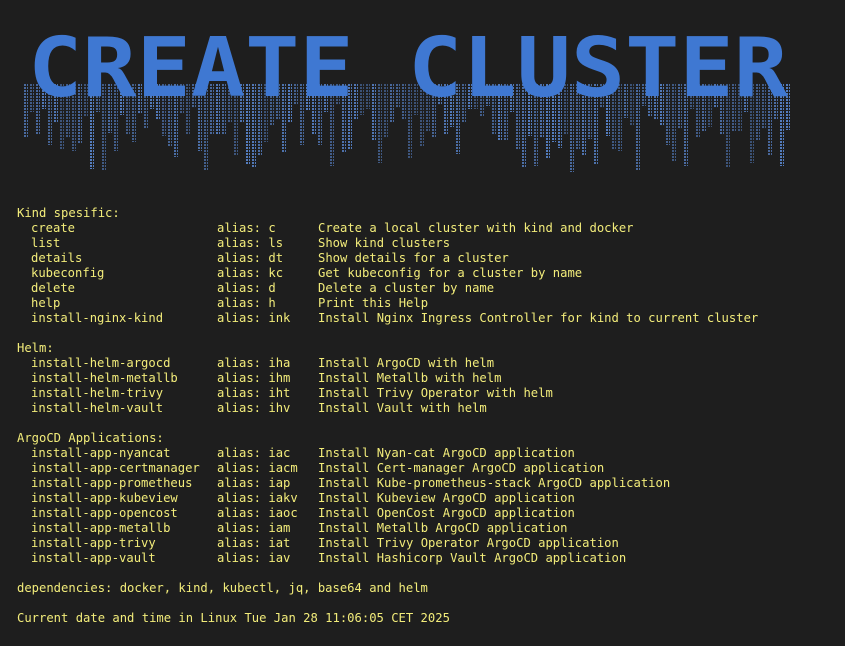  What do you see at coordinates (254, 543) in the screenshot?
I see `command-alias: alias: iat` at bounding box center [254, 543].